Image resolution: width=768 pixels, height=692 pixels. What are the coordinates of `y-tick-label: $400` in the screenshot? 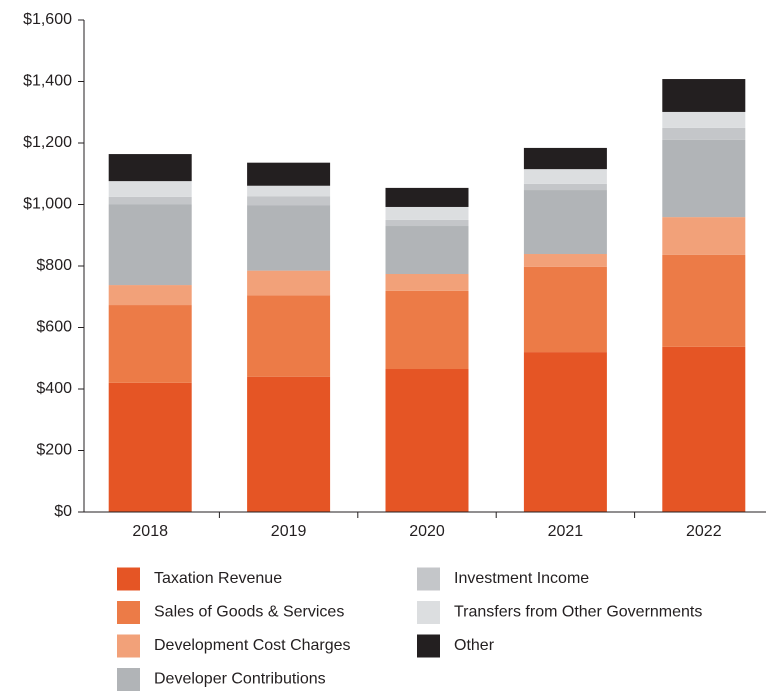 It's located at (54, 388).